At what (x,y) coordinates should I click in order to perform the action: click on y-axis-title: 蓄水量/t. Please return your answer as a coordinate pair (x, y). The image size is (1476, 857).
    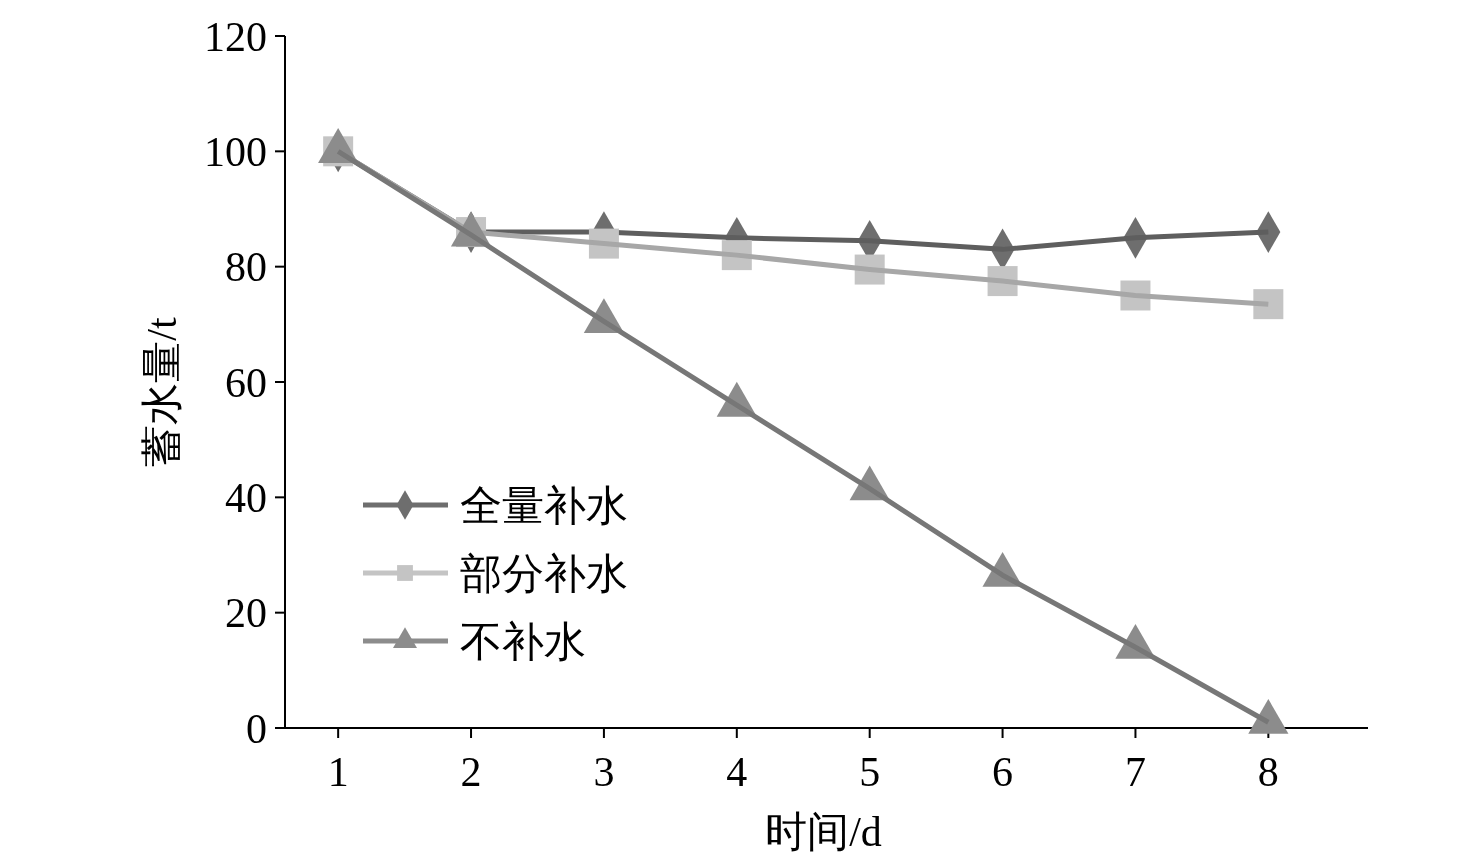
    Looking at the image, I should click on (162, 392).